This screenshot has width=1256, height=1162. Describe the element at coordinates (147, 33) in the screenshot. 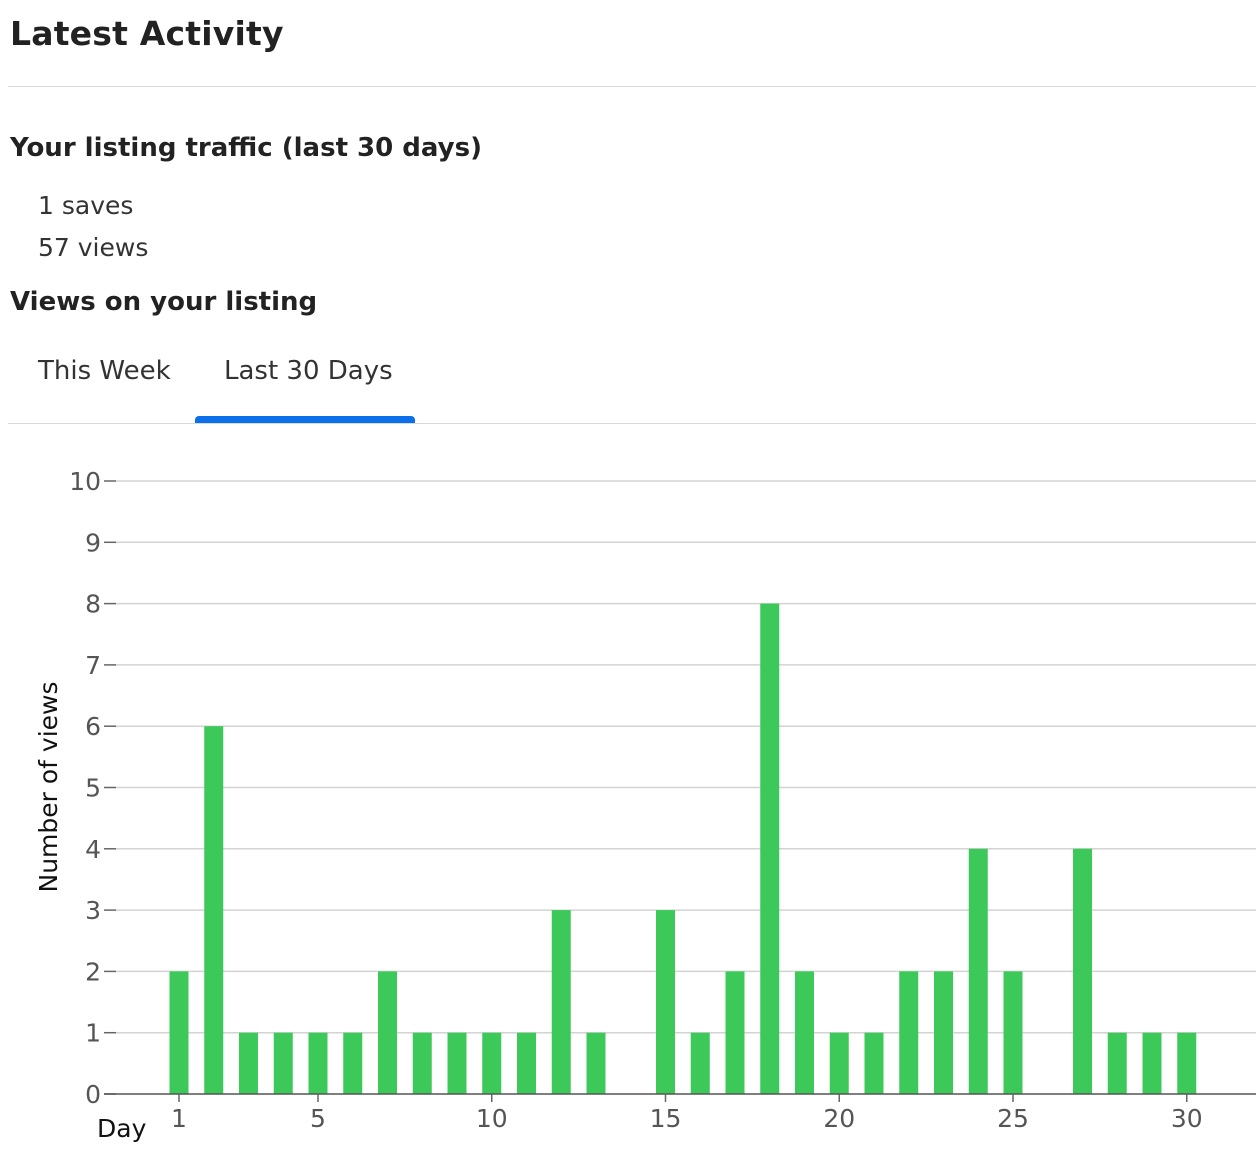

I see `page-title: Latest Activity` at that location.